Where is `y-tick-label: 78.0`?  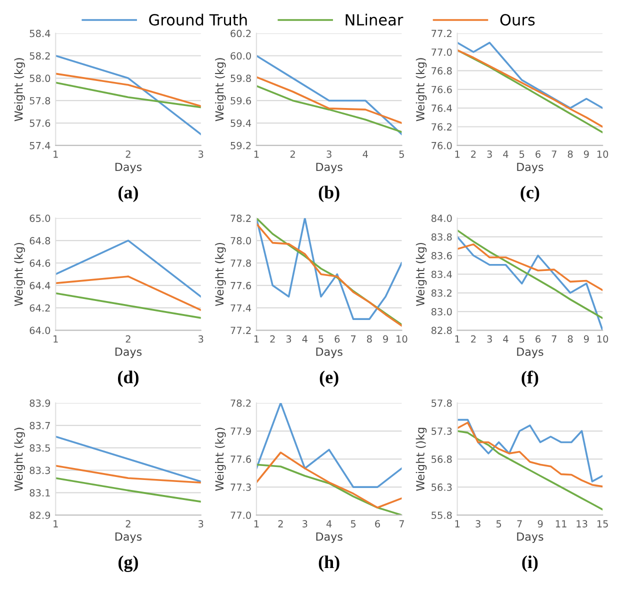
y-tick-label: 78.0 is located at coordinates (240, 240).